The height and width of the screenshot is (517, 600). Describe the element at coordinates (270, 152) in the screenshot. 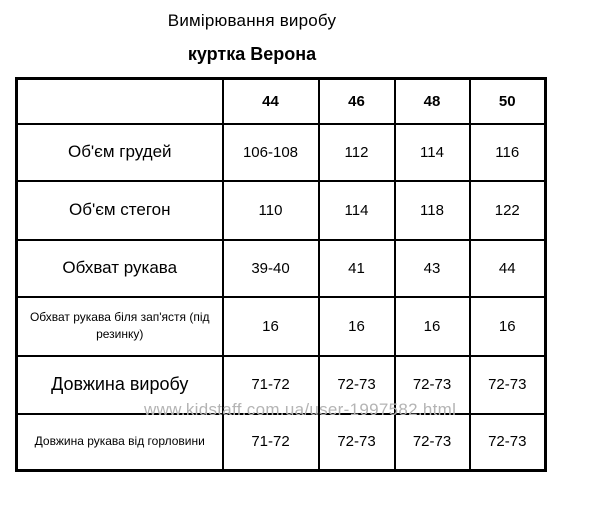

I see `value-cell: 106-108` at that location.